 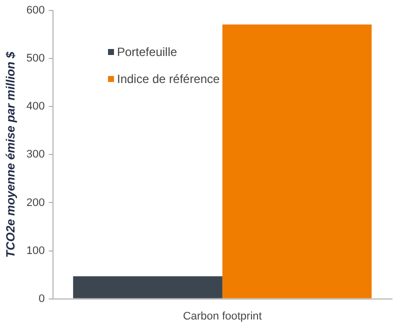 What do you see at coordinates (41, 298) in the screenshot?
I see `y-tick-label: 0` at bounding box center [41, 298].